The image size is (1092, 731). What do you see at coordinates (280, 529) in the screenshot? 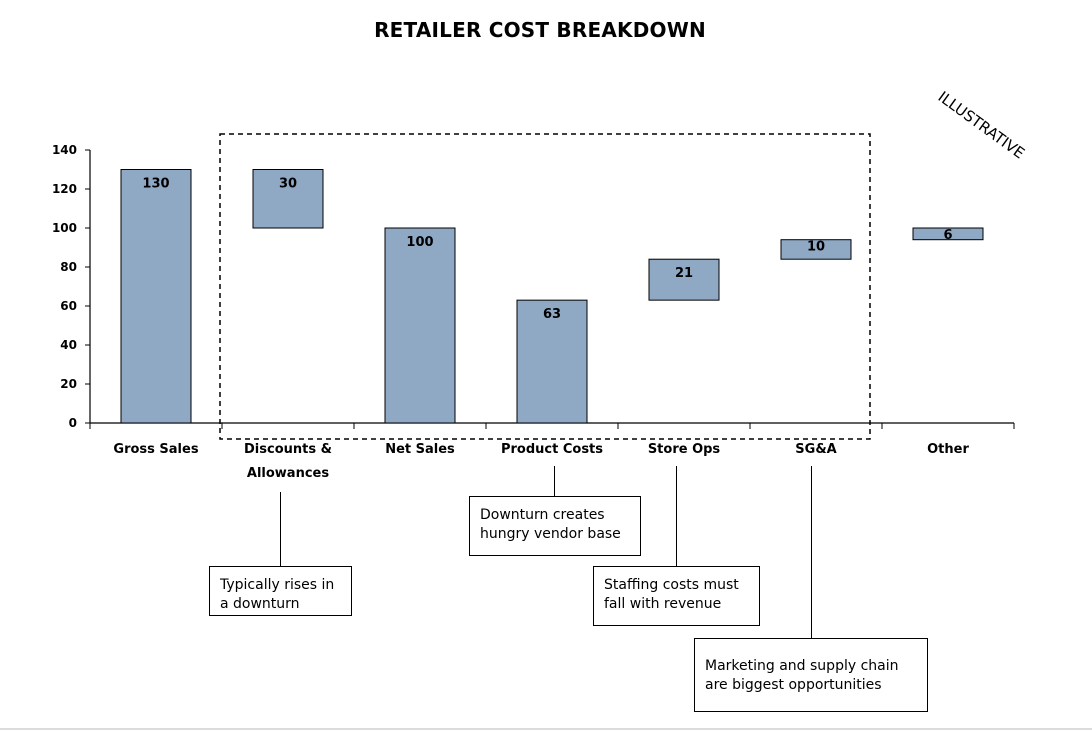
I see `callout-connector-discounts` at bounding box center [280, 529].